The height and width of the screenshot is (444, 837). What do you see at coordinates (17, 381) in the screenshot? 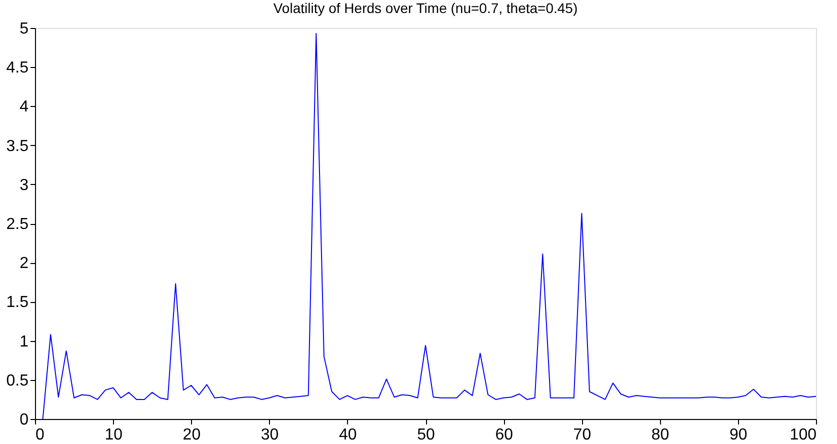
I see `y-tick-label: 0.5` at bounding box center [17, 381].